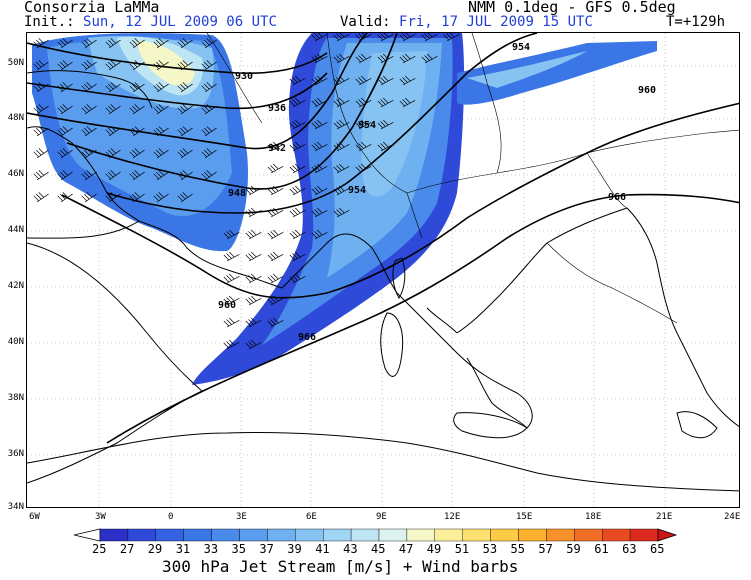 The image size is (751, 580). Describe the element at coordinates (521, 47) in the screenshot. I see `contour-label: 954` at that location.